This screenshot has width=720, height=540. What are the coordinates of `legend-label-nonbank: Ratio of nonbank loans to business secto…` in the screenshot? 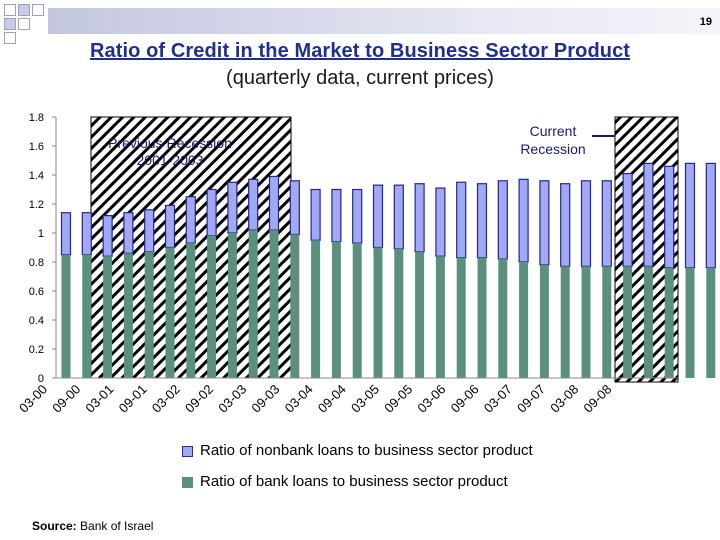 It's located at (366, 450).